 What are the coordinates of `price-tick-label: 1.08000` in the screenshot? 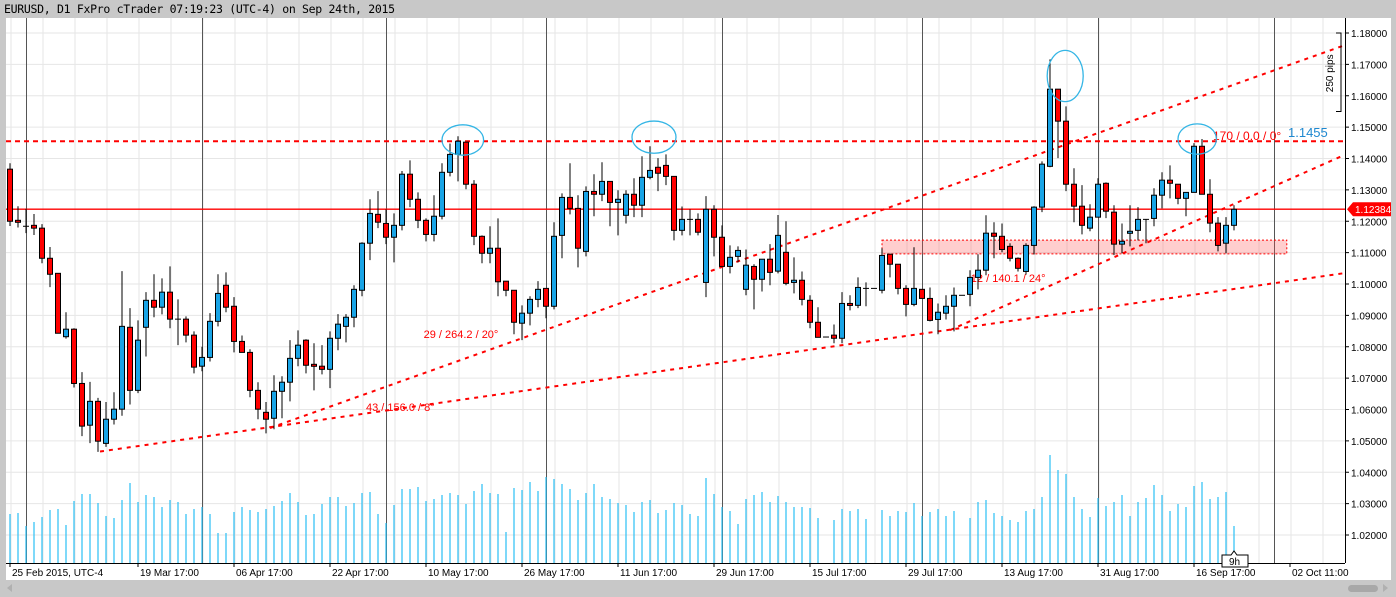 It's located at (1369, 348).